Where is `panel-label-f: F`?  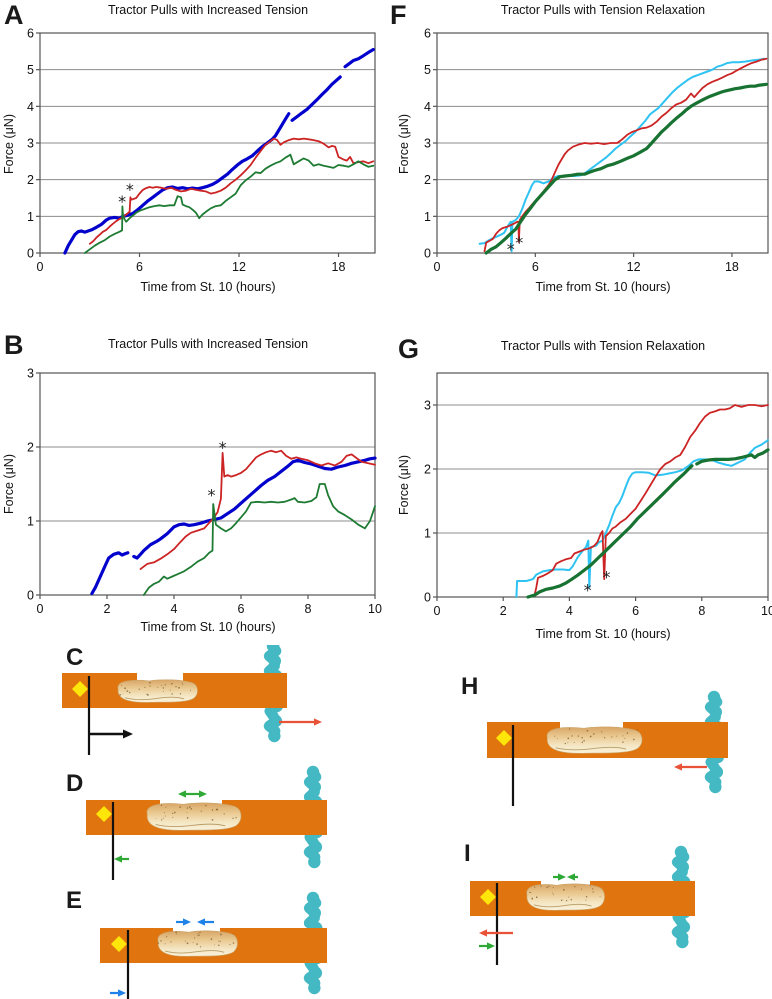 panel-label-f: F is located at coordinates (398, 15).